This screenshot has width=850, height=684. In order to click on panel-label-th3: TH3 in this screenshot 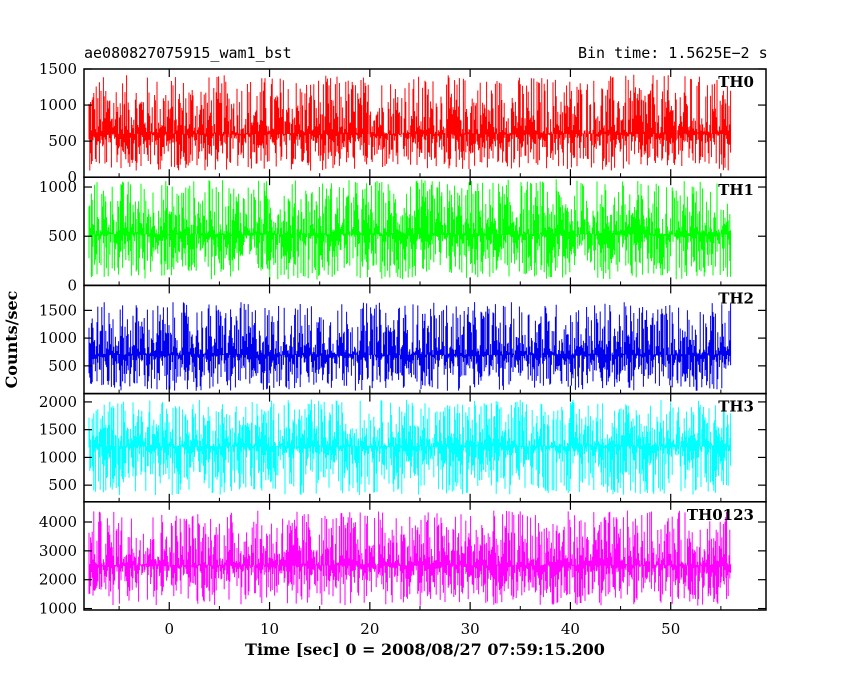, I will do `click(736, 407)`.